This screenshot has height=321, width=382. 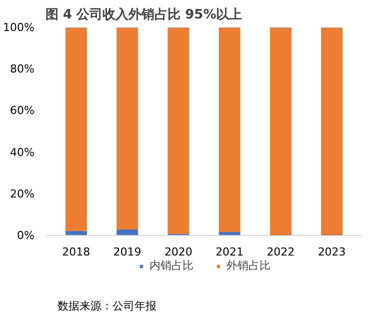 What do you see at coordinates (22, 193) in the screenshot?
I see `y-tick-label: 20%` at bounding box center [22, 193].